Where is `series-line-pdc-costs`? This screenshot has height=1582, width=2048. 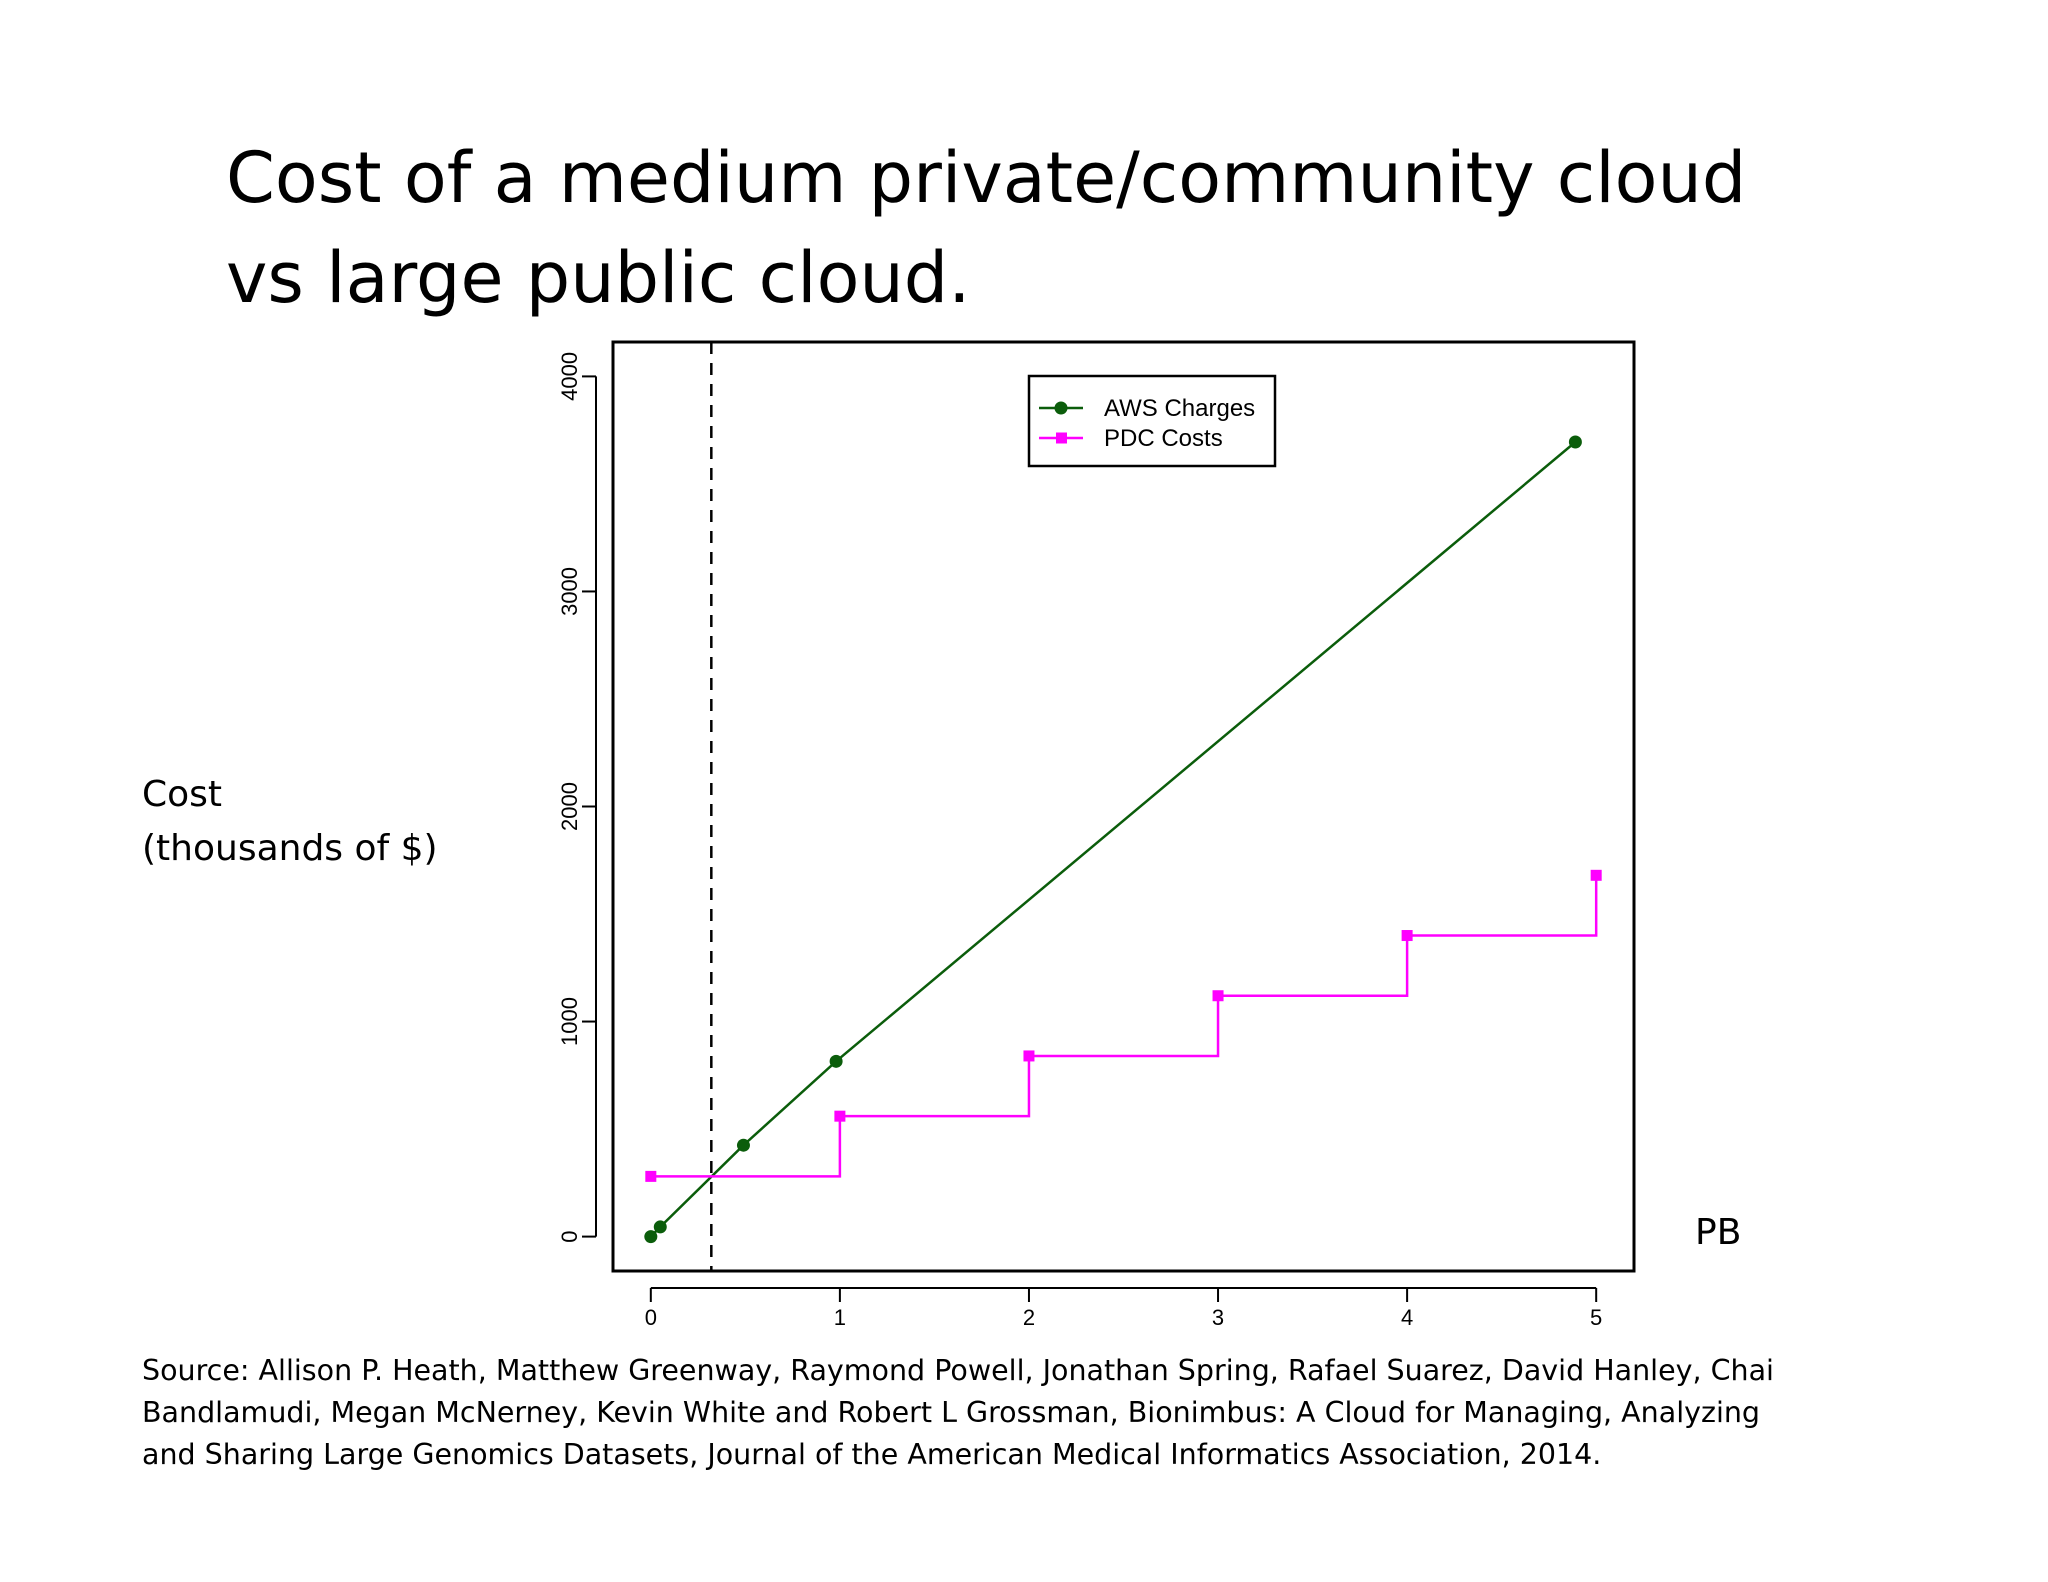 series-line-pdc-costs is located at coordinates (1124, 1026).